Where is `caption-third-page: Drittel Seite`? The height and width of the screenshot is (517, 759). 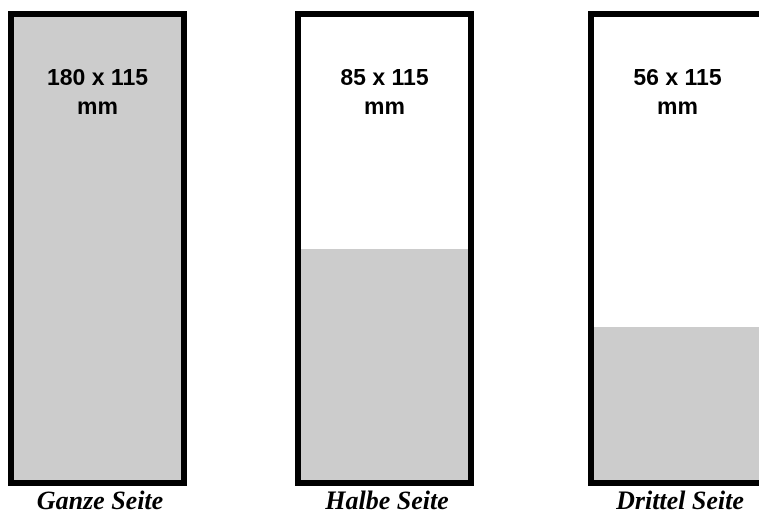 caption-third-page: Drittel Seite is located at coordinates (680, 500).